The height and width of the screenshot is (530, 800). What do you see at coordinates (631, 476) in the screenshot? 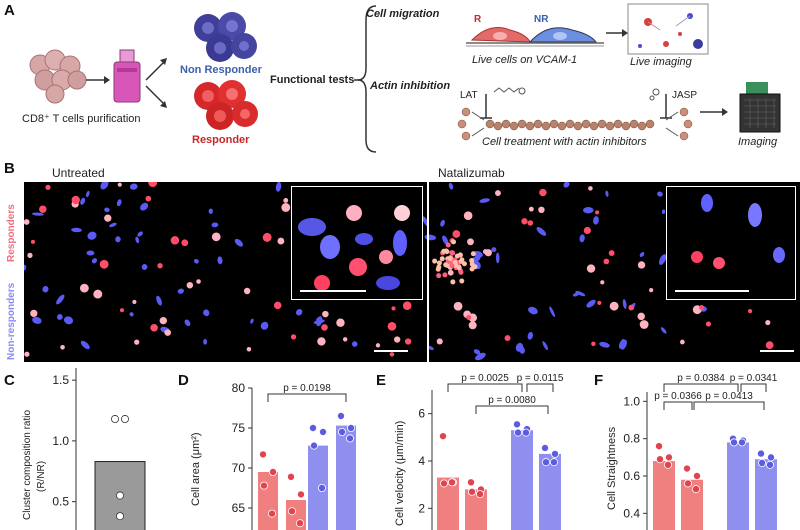
I see `y-tick-label: 0.6` at bounding box center [631, 476].